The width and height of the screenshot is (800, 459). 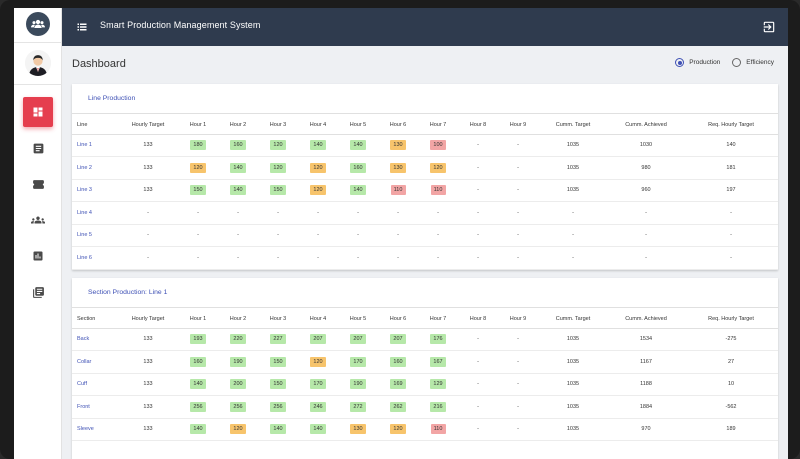 What do you see at coordinates (398, 125) in the screenshot?
I see `column-header: Hour 6` at bounding box center [398, 125].